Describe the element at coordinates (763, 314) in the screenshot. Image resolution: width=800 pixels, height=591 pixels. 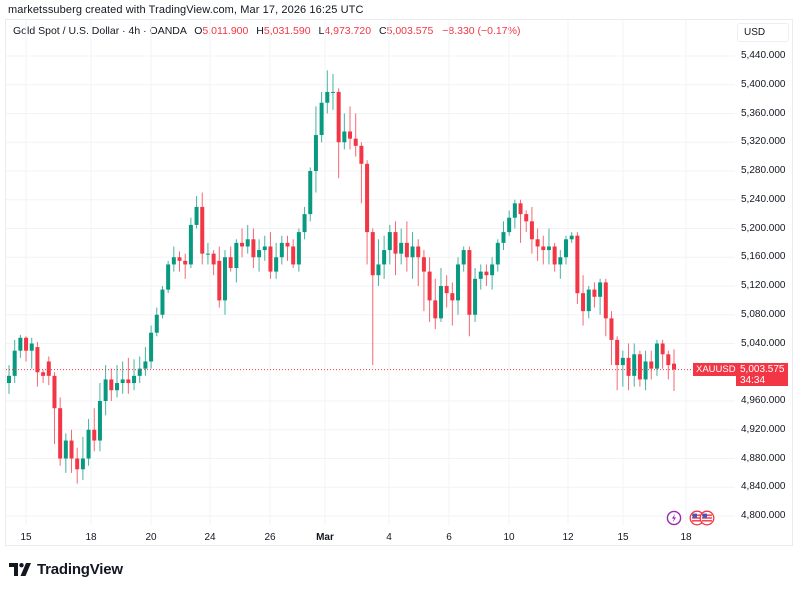
I see `price-tick-label: 5,080.000` at that location.